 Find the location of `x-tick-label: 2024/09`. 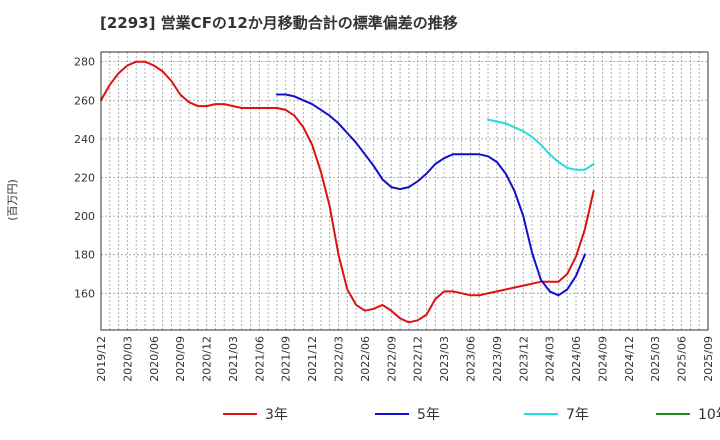

x-tick-label: 2024/09 is located at coordinates (602, 359).